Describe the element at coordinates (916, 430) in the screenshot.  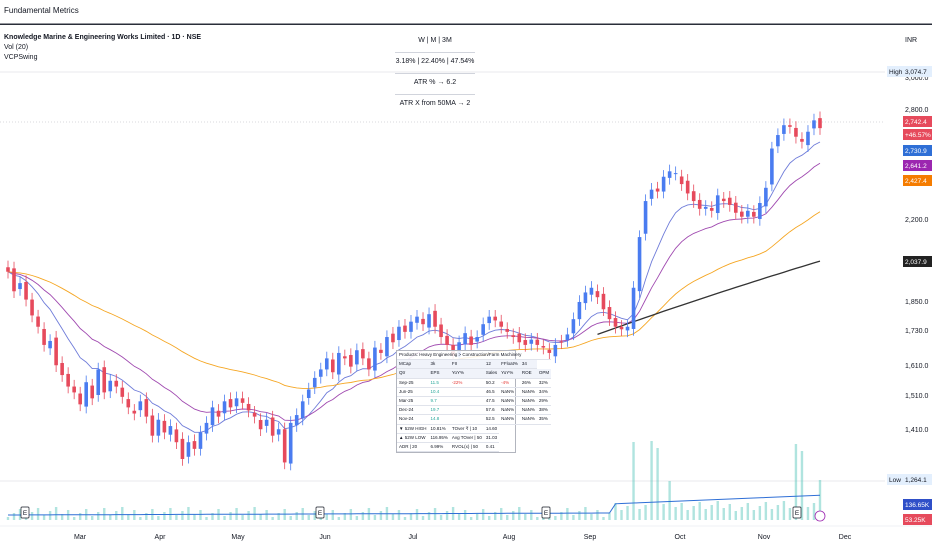
I see `y-tick-label: 1,410.0` at that location.